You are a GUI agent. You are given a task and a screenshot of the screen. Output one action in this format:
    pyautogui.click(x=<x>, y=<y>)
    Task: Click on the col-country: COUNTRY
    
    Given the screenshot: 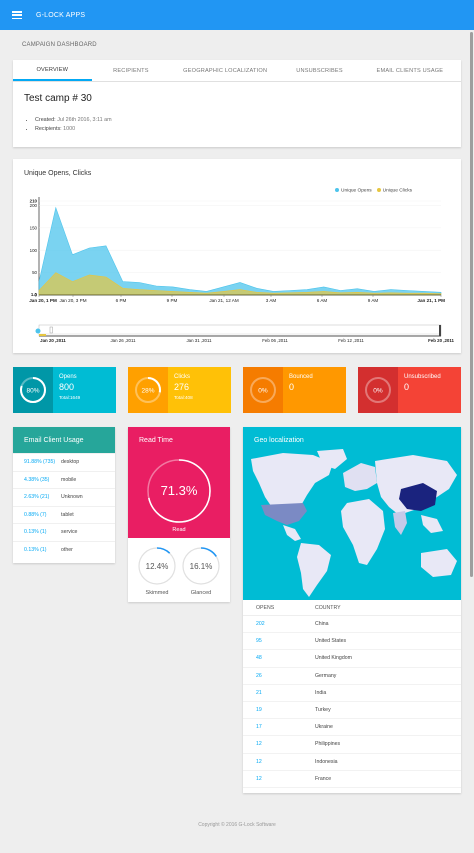 What is the action you would take?
    pyautogui.click(x=328, y=607)
    